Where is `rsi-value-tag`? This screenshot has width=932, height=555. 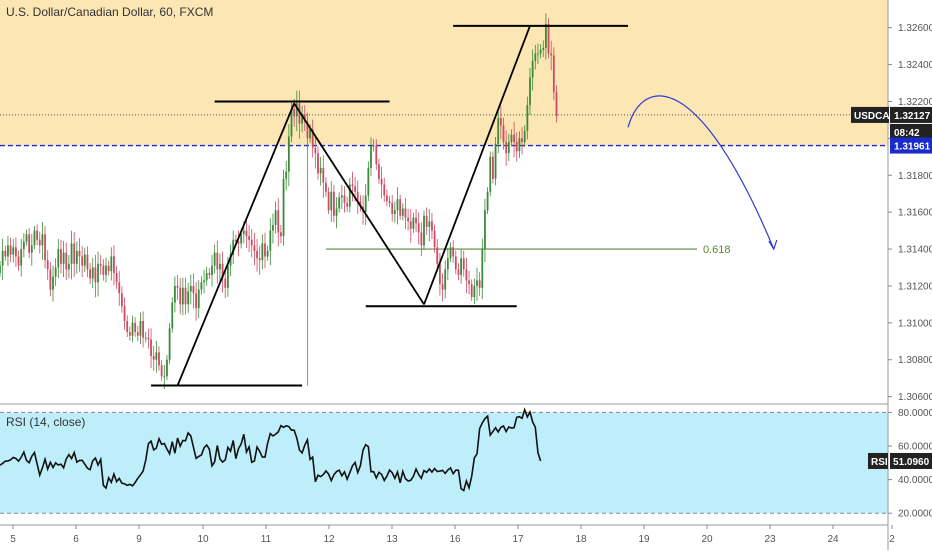
rsi-value-tag is located at coordinates (911, 460).